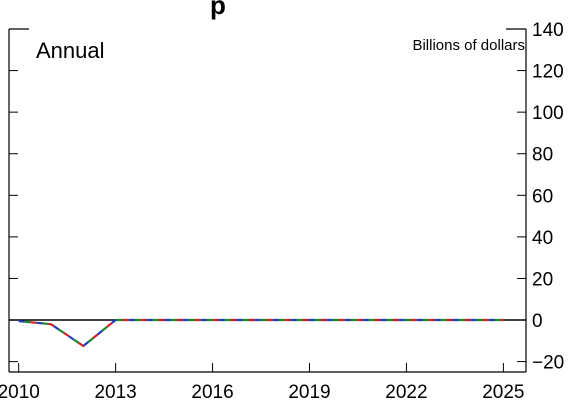 The image size is (581, 402). I want to click on x-tick-label: 2019, so click(309, 392).